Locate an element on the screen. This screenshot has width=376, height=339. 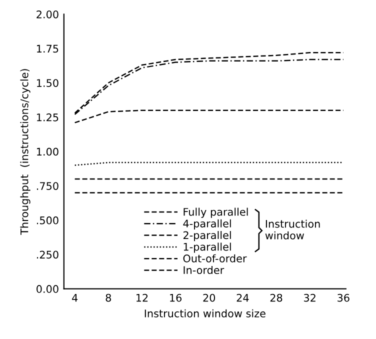
y-tick-label: 1.50 is located at coordinates (47, 83).